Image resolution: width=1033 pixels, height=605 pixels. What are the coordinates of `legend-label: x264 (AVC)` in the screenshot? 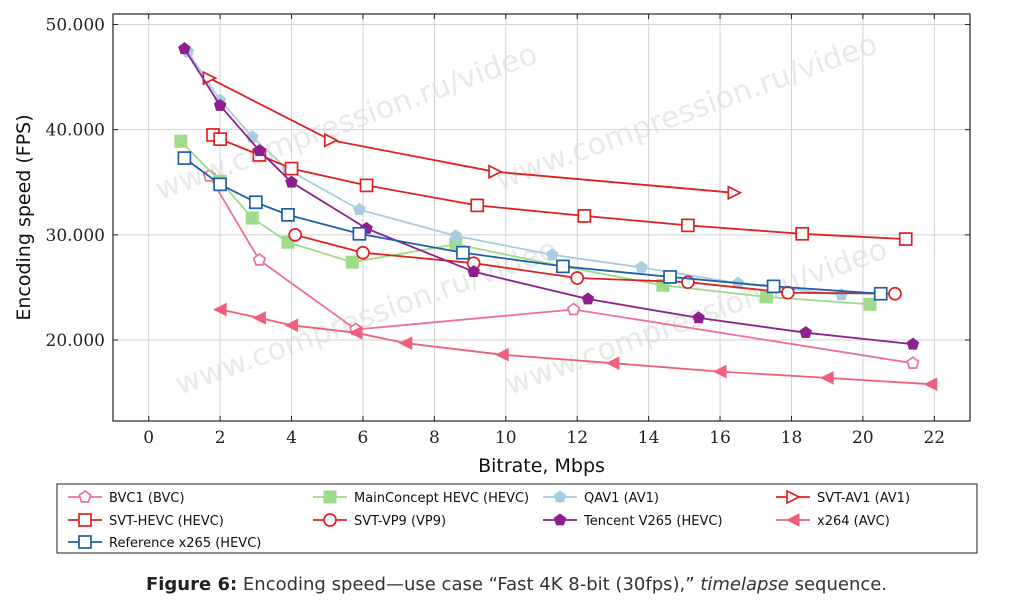 It's located at (853, 521).